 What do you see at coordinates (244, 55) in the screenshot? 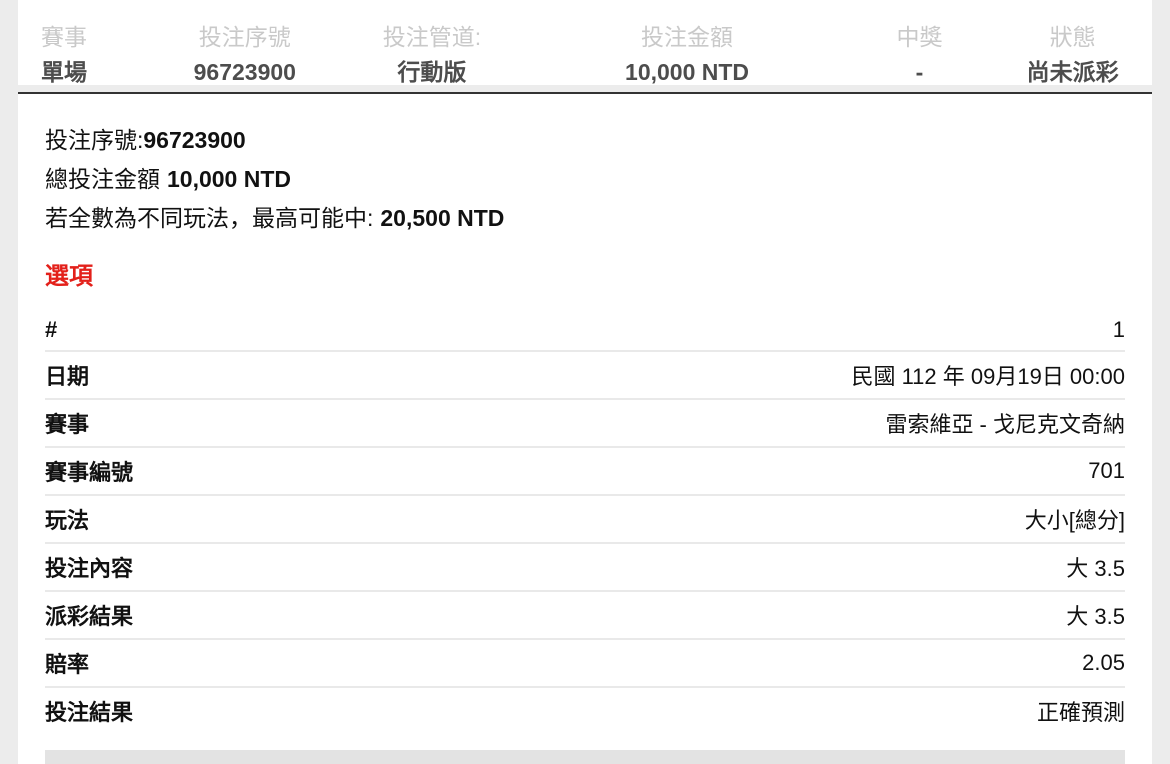
I see `summary-column: 投注序號 96723900` at bounding box center [244, 55].